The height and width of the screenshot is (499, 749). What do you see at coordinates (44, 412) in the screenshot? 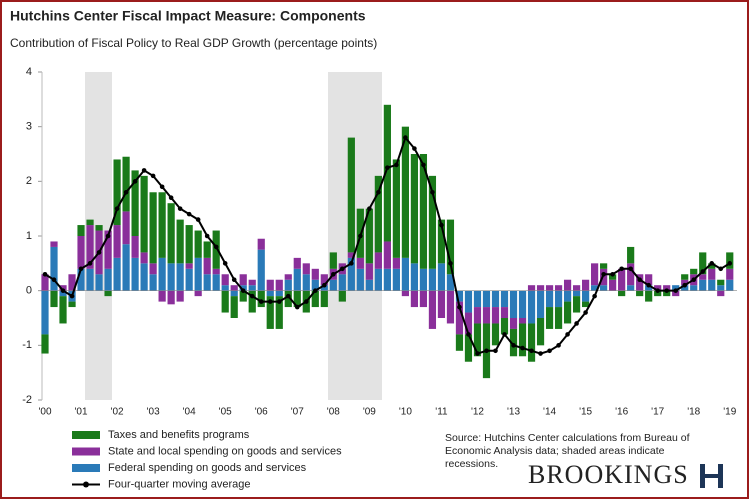
I see `x-tick-label: '00` at bounding box center [44, 412].